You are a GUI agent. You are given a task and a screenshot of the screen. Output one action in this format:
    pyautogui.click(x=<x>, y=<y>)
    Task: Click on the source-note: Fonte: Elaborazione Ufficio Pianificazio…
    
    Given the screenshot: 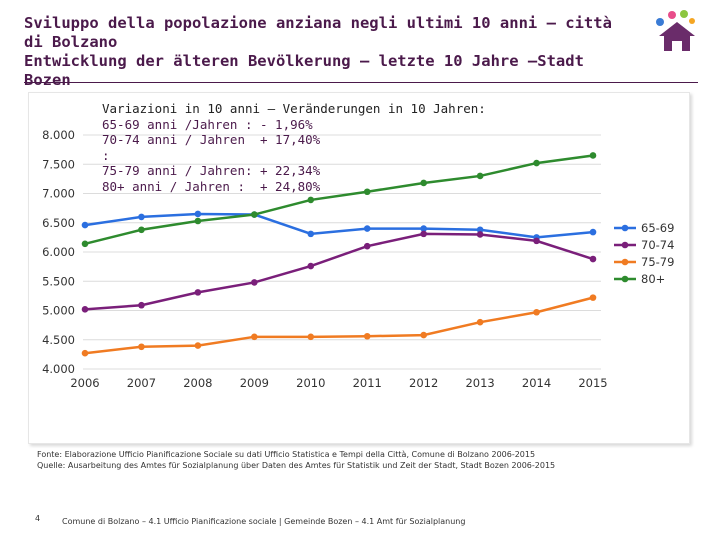 What is the action you would take?
    pyautogui.click(x=296, y=460)
    